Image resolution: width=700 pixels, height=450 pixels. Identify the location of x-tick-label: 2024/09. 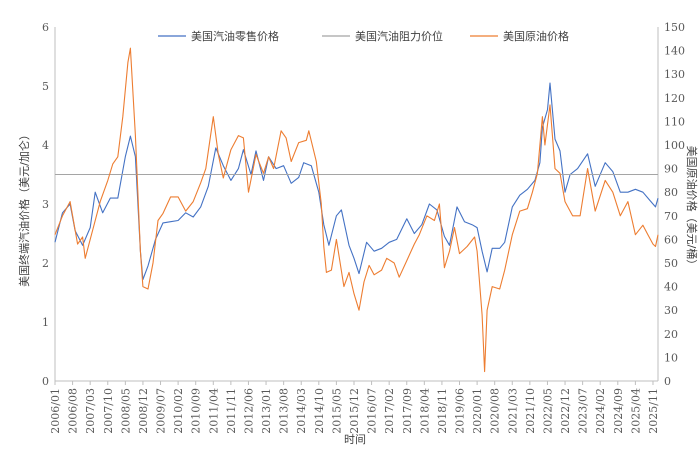
(618, 411).